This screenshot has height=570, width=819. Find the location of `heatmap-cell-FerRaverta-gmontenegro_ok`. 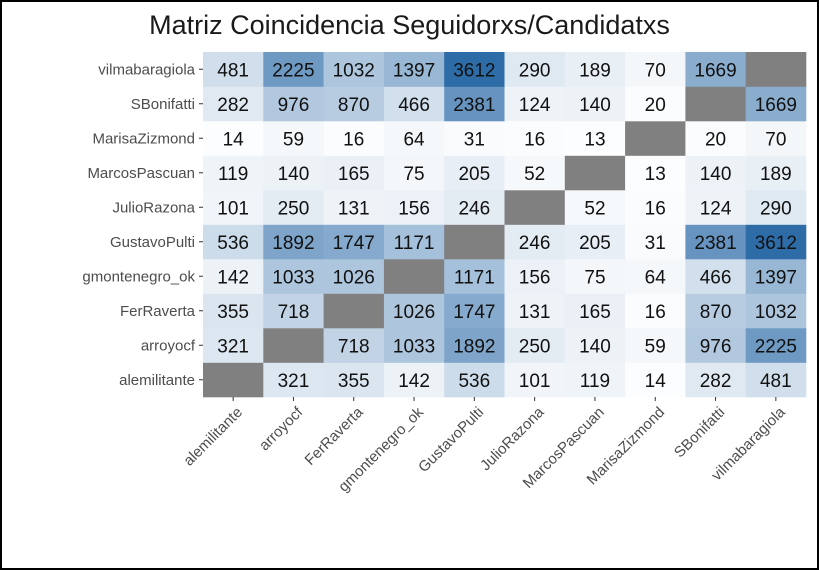

heatmap-cell-FerRaverta-gmontenegro_ok is located at coordinates (414, 311).